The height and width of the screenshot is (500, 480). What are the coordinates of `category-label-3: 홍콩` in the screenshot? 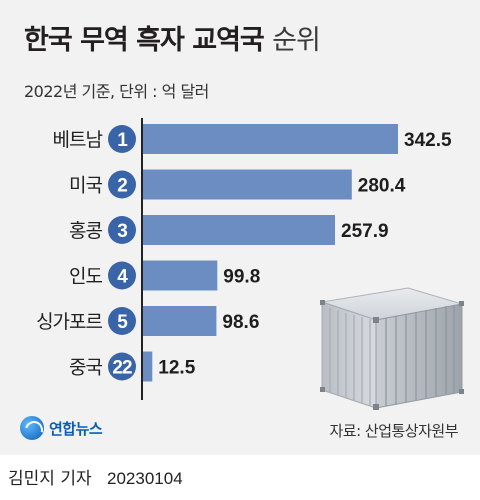 It's located at (85, 231).